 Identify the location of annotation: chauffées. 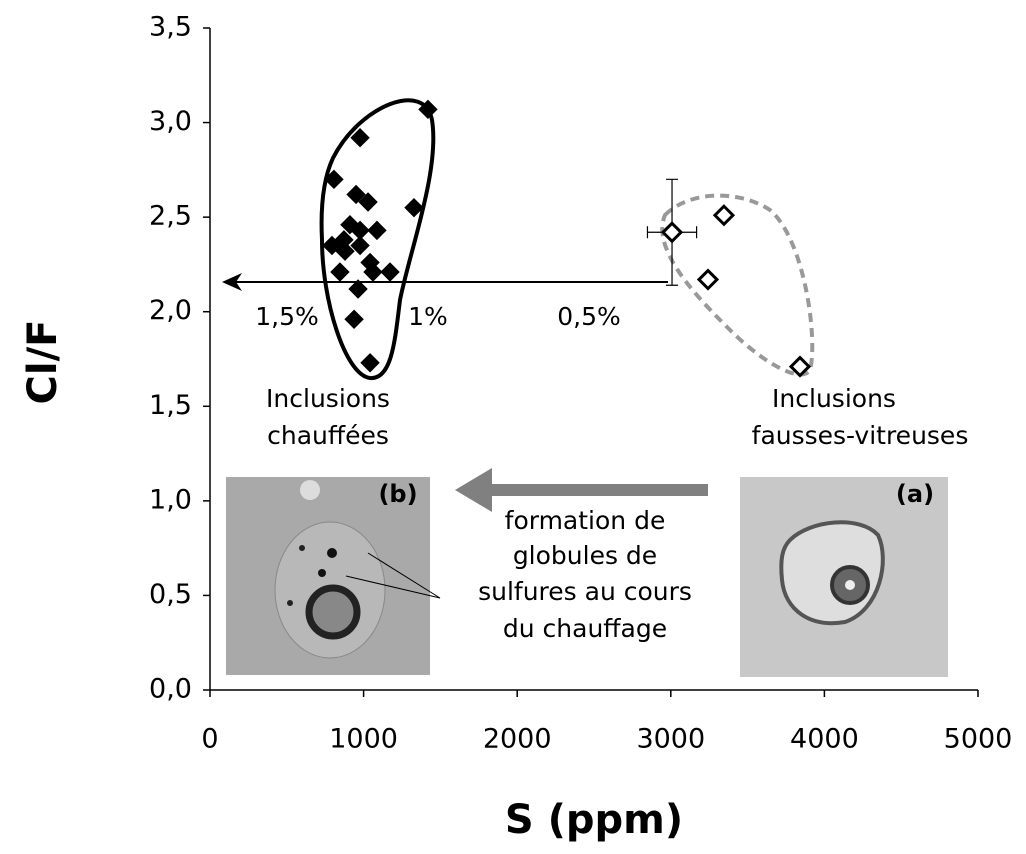
(328, 435).